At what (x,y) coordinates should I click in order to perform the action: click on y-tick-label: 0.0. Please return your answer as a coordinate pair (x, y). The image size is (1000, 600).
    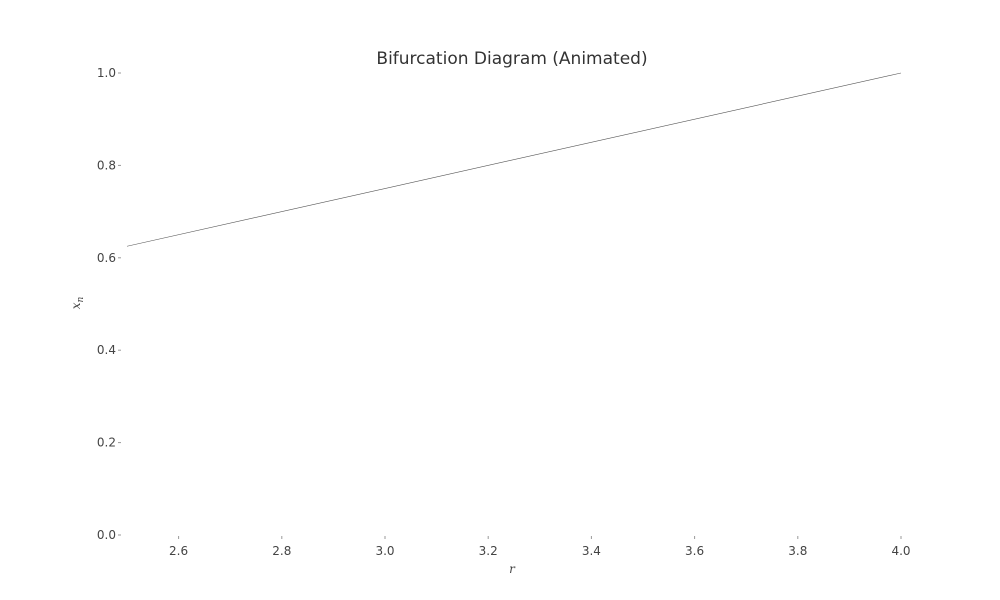
    Looking at the image, I should click on (106, 535).